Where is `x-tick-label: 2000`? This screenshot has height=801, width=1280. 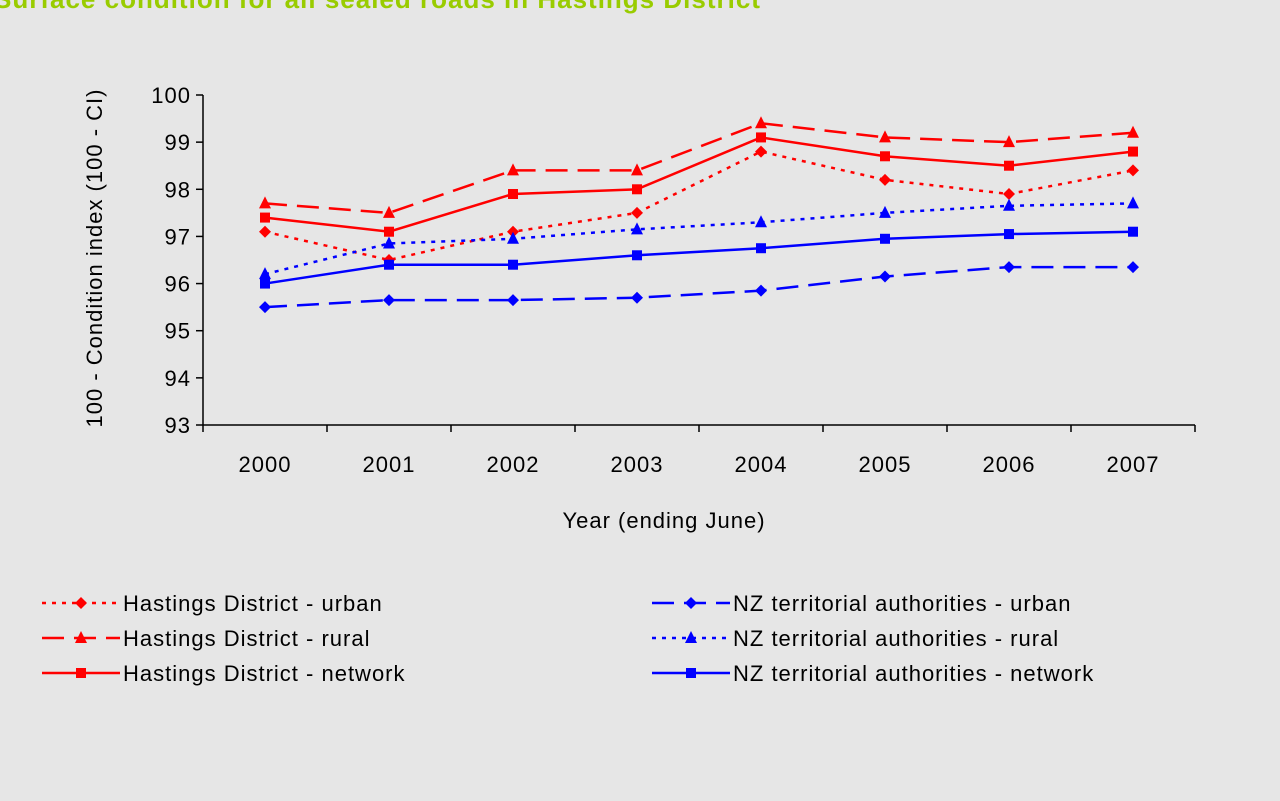 x-tick-label: 2000 is located at coordinates (265, 464).